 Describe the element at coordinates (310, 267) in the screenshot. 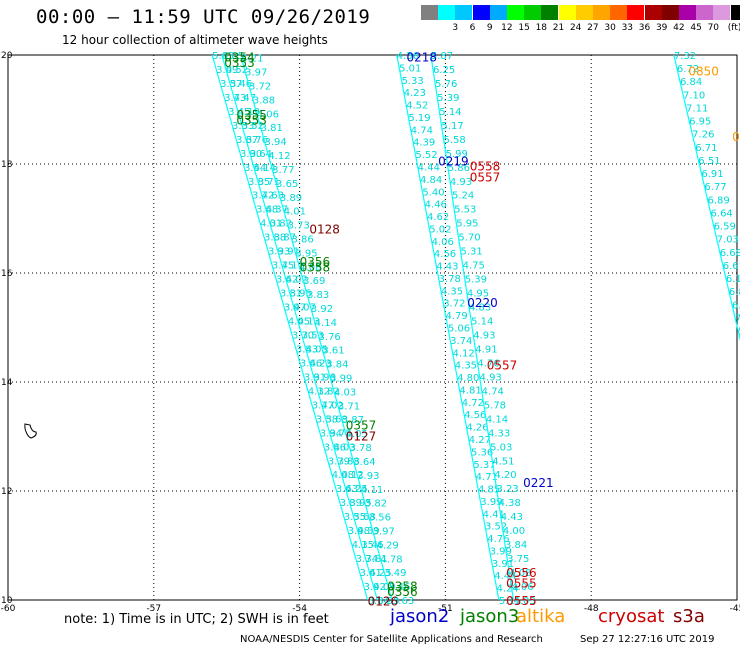

I see `wave-height-value: 4.08` at that location.